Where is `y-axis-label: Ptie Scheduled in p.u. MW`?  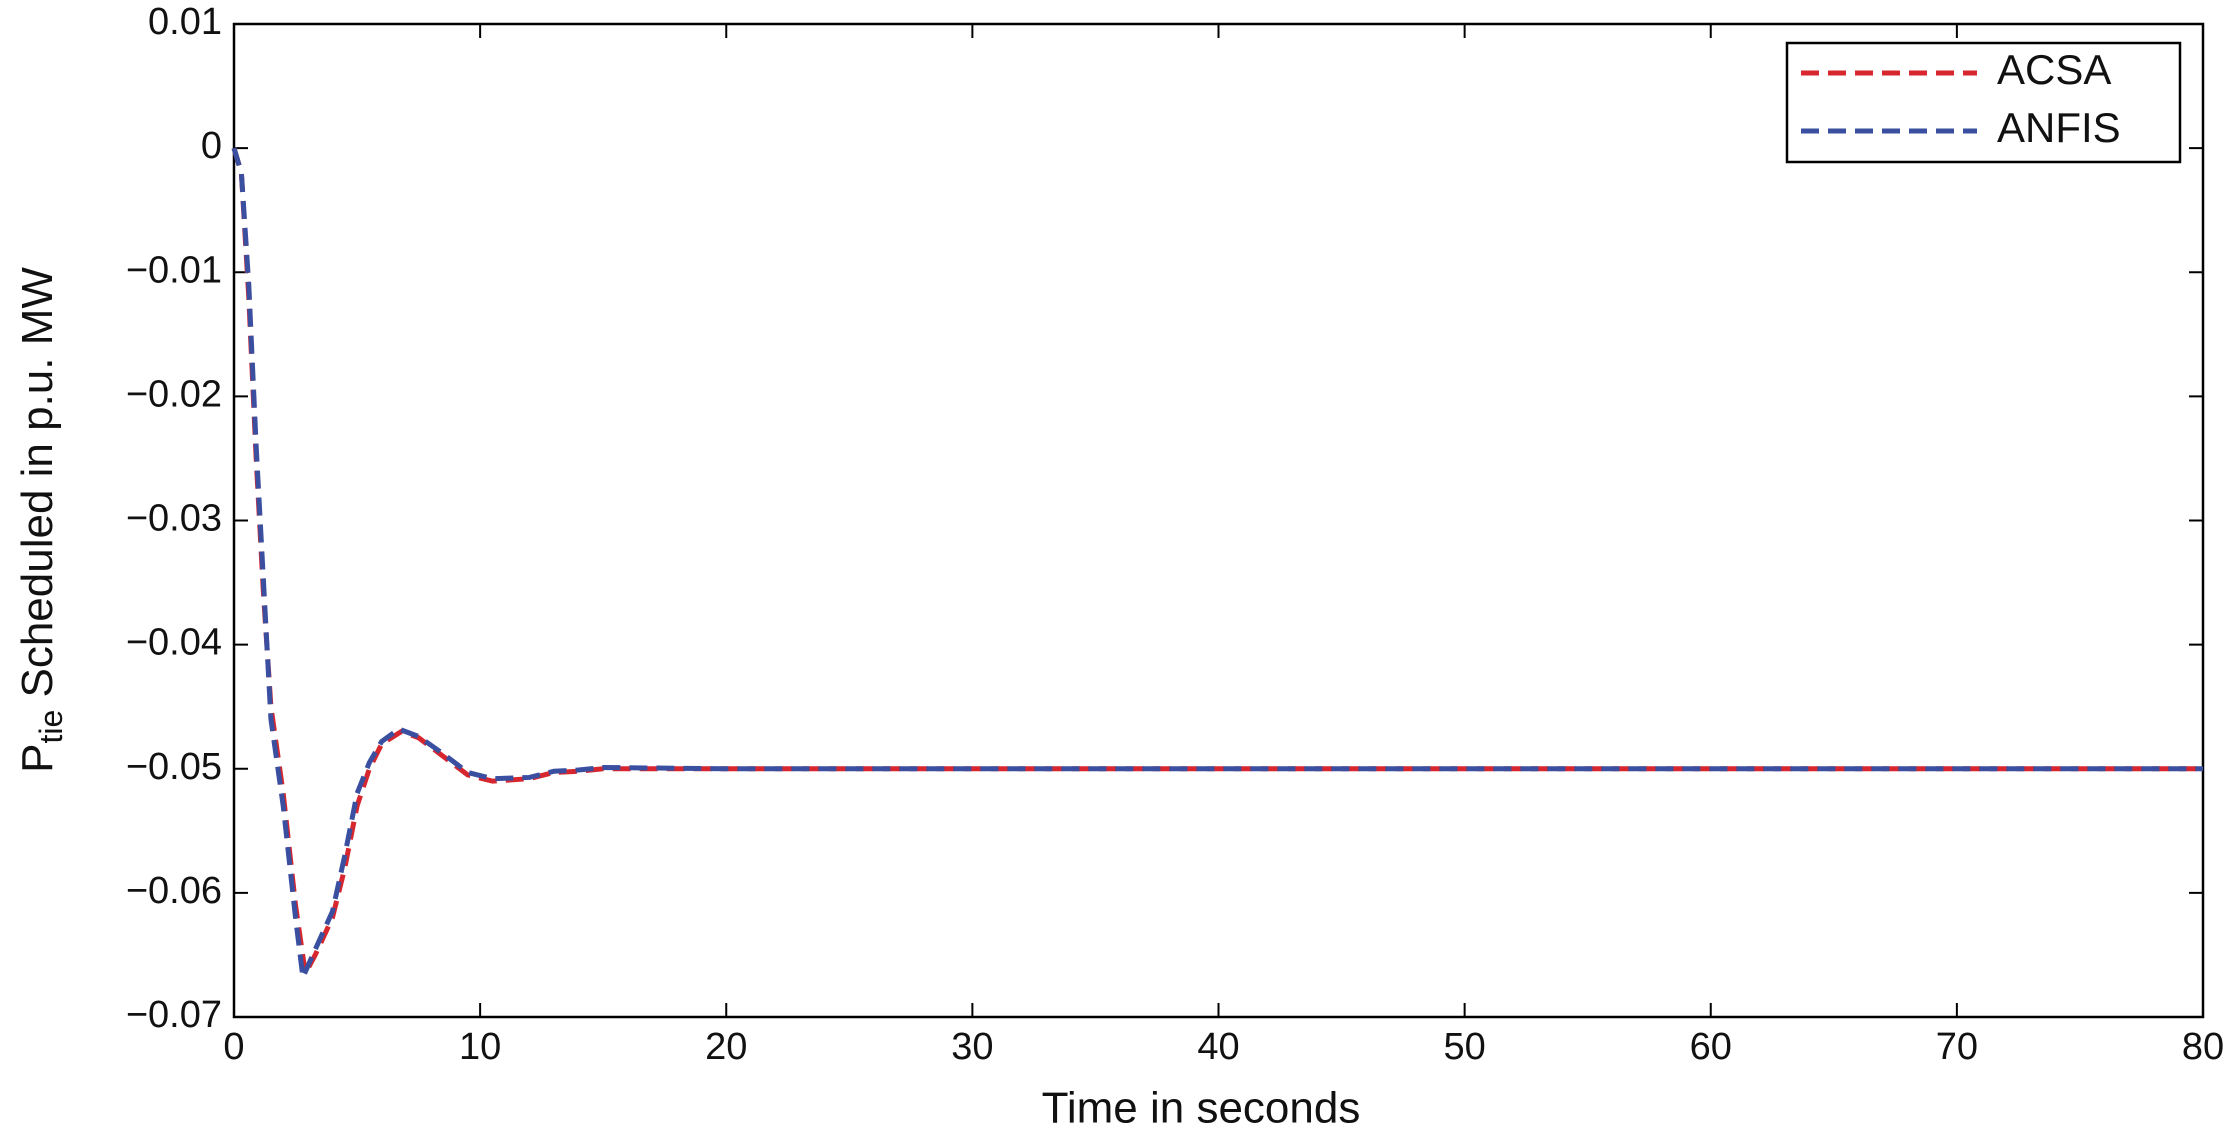
y-axis-label: Ptie Scheduled in p.u. MW is located at coordinates (41, 520).